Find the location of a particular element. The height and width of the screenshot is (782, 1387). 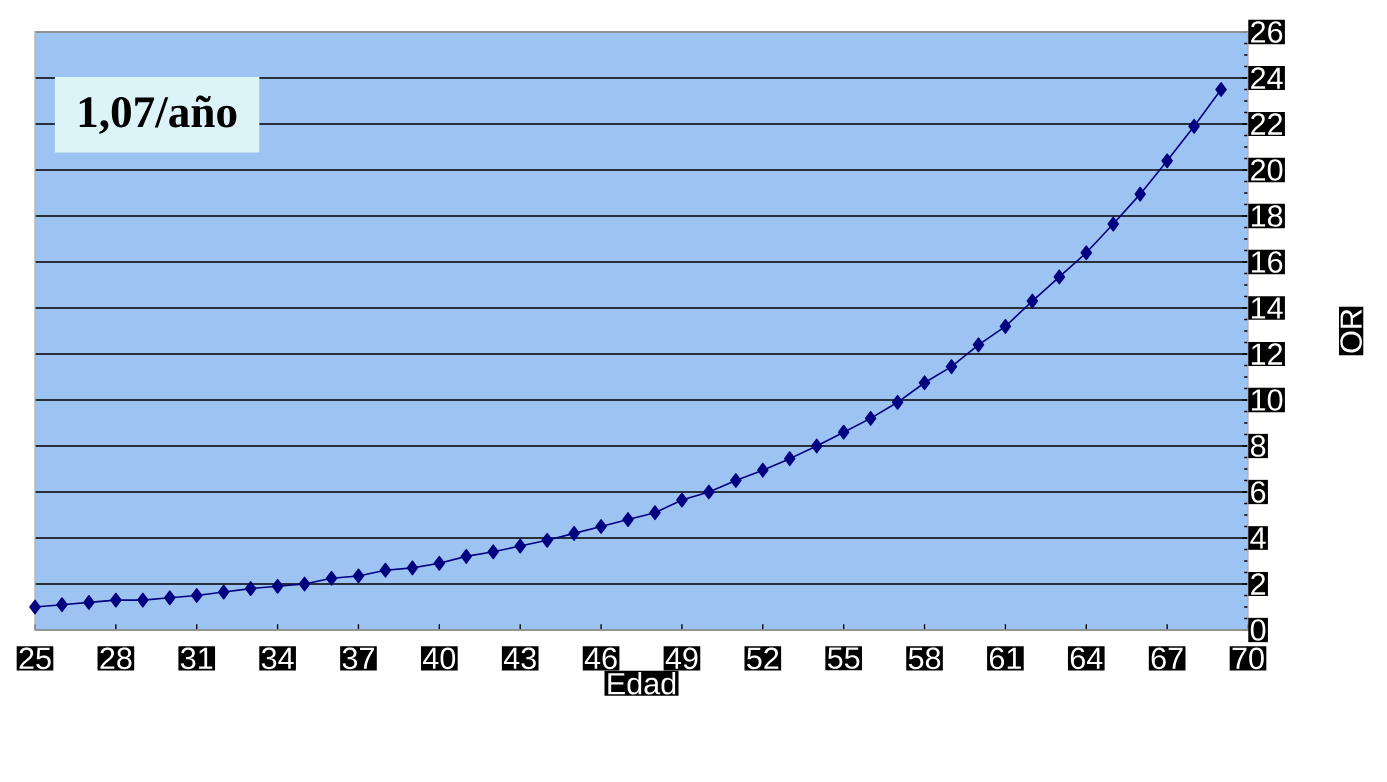

y-tick-label: 18 is located at coordinates (1267, 216).